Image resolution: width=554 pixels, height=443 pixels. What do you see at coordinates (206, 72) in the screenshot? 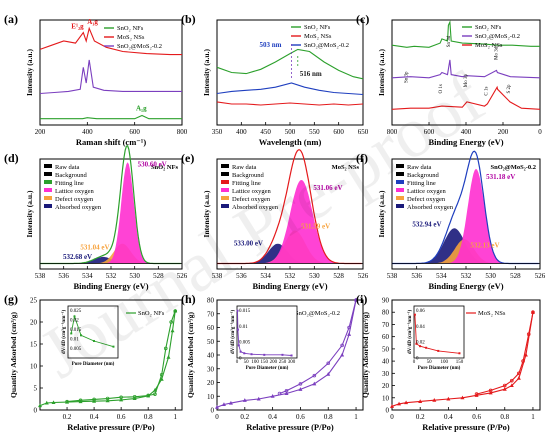
I see `y-axis-label: Intensity (a.u.)` at bounding box center [206, 72].